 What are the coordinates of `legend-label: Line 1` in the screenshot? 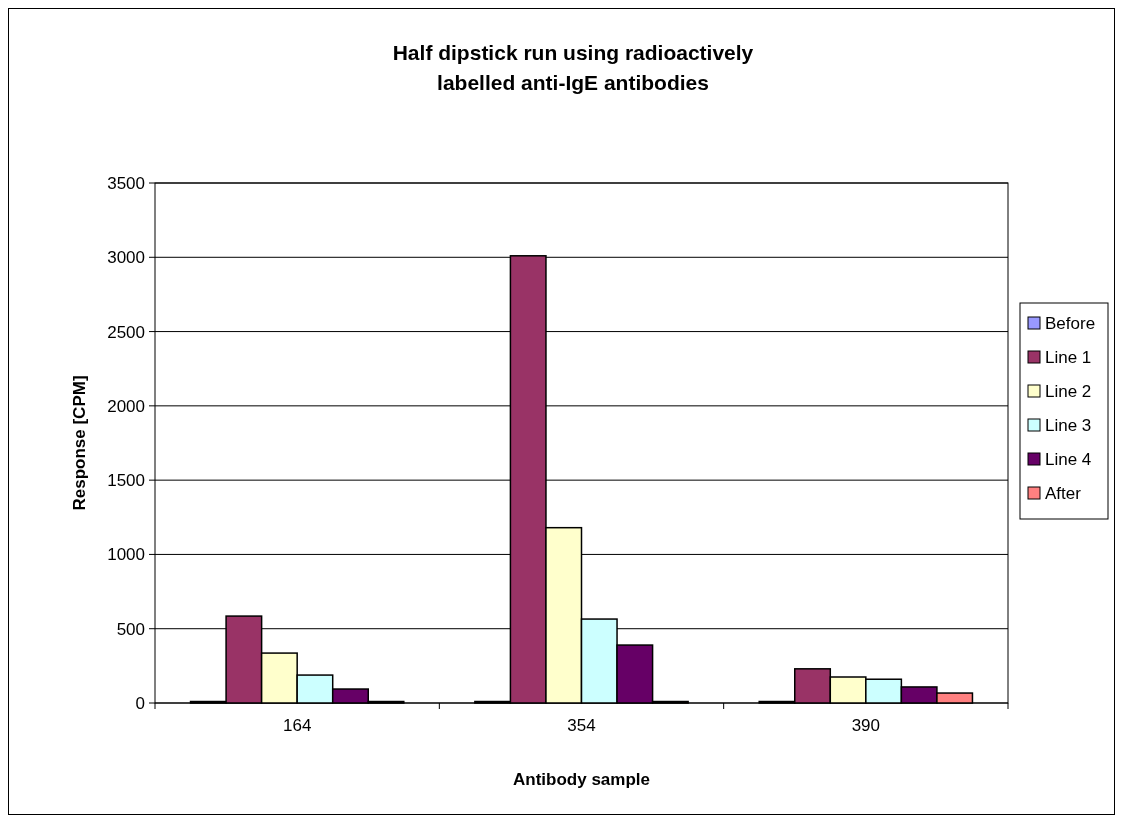 It's located at (1068, 357).